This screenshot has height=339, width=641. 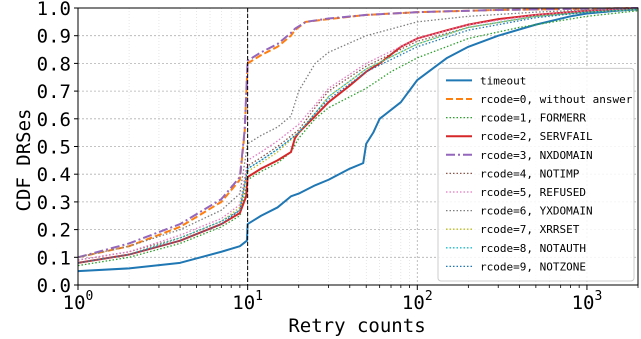 What do you see at coordinates (78, 301) in the screenshot?
I see `x-tick-label: 10⁰` at bounding box center [78, 301].